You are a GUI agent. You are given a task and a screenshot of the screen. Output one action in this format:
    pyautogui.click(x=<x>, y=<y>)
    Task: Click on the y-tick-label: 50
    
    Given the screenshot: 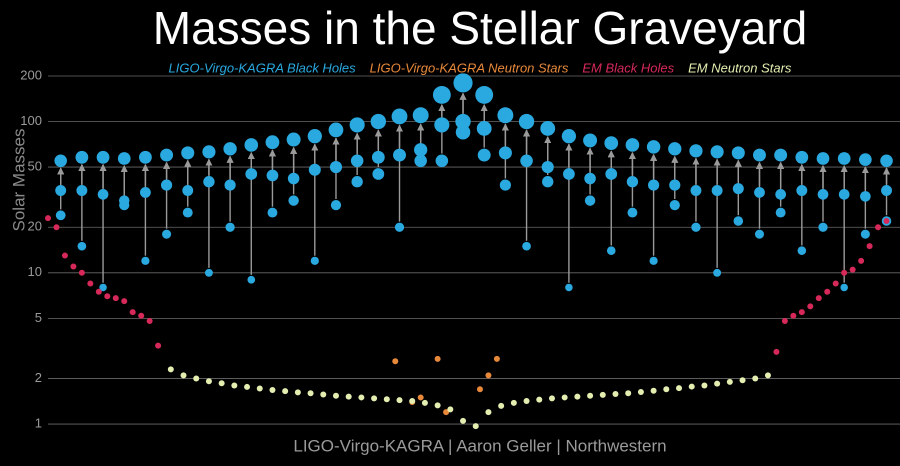 What is the action you would take?
    pyautogui.click(x=35, y=165)
    